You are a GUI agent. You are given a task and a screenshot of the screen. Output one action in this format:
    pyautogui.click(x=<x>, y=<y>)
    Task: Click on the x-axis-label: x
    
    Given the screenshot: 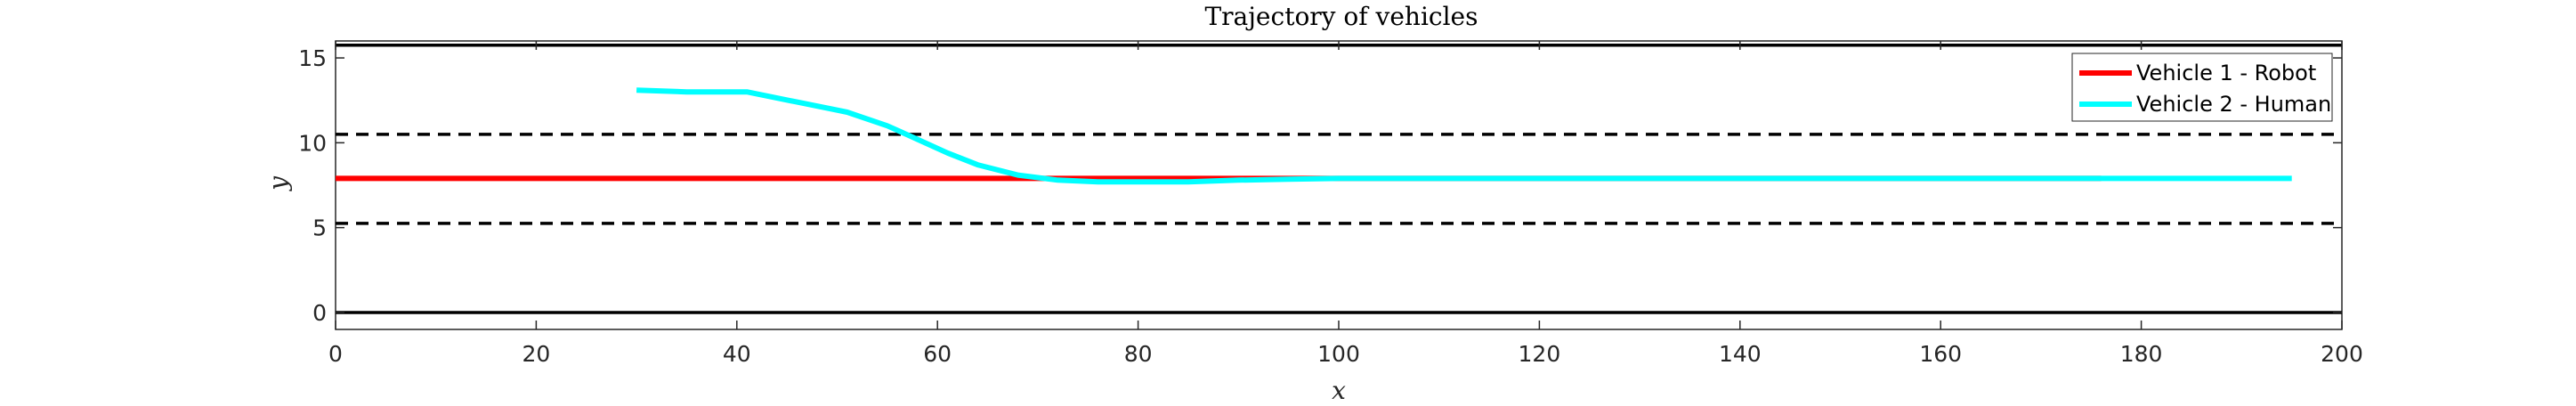 What is the action you would take?
    pyautogui.click(x=1339, y=390)
    